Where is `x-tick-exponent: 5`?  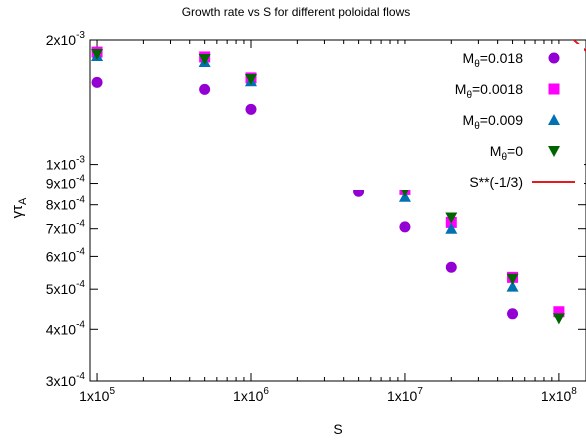 x-tick-exponent: 5 is located at coordinates (112, 391).